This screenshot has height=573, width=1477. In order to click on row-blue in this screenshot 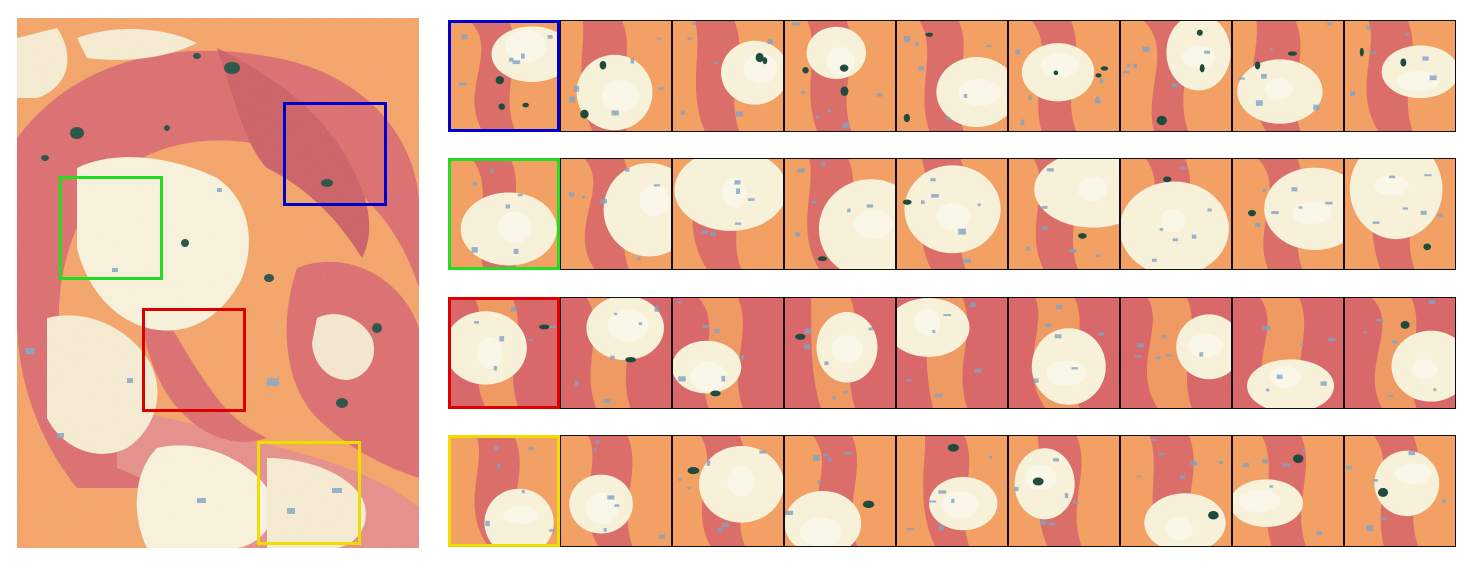, I will do `click(952, 76)`.